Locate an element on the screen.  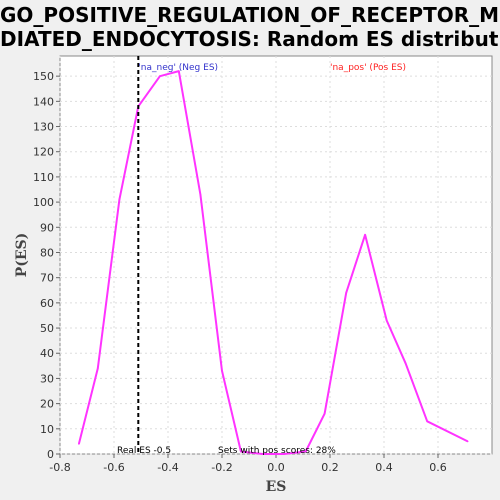
y-tick-label: 120 is located at coordinates (43, 152).